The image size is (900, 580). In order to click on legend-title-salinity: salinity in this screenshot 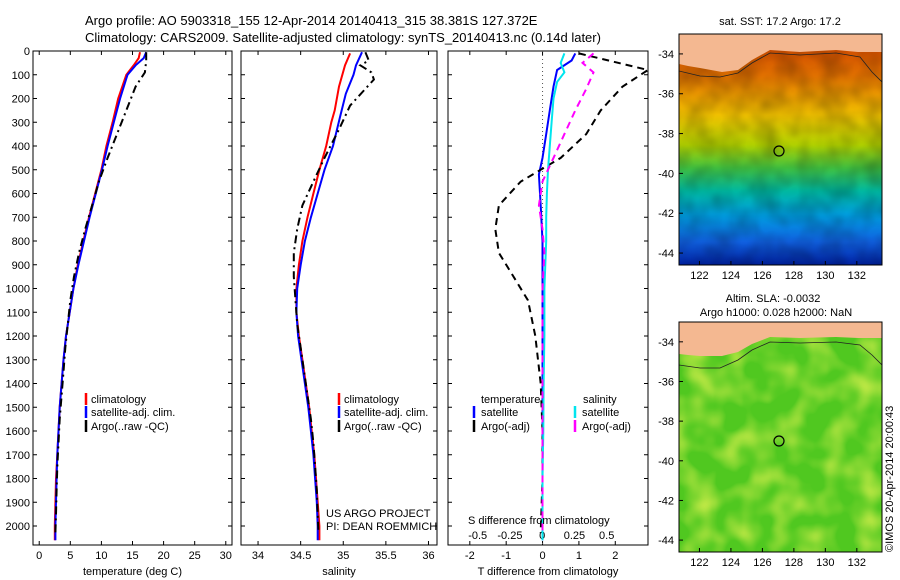, I will do `click(600, 400)`.